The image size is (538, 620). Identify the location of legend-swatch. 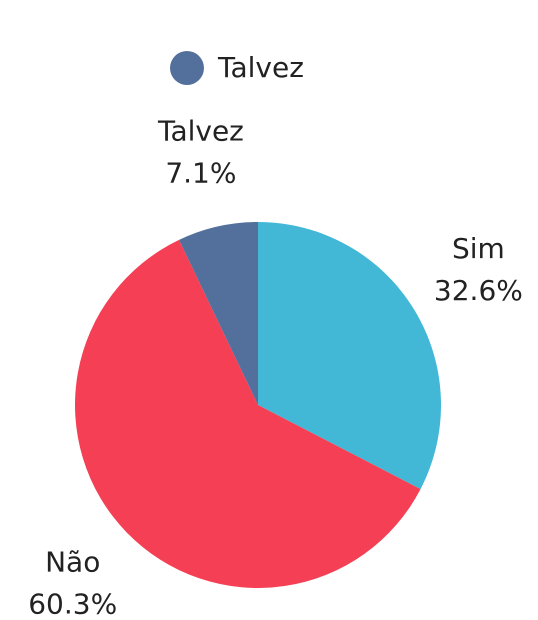
(187, 68).